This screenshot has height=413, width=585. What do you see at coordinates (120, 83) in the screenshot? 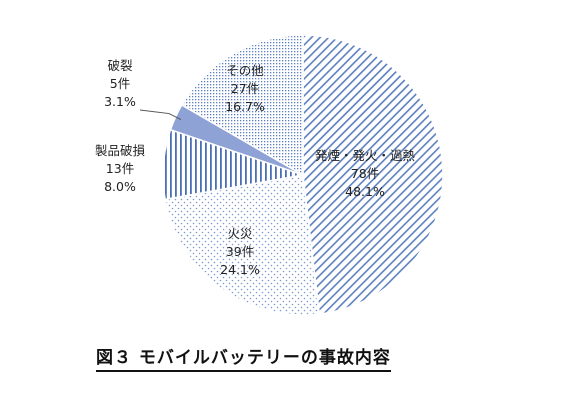
I see `slice-label-count: 5件` at bounding box center [120, 83].